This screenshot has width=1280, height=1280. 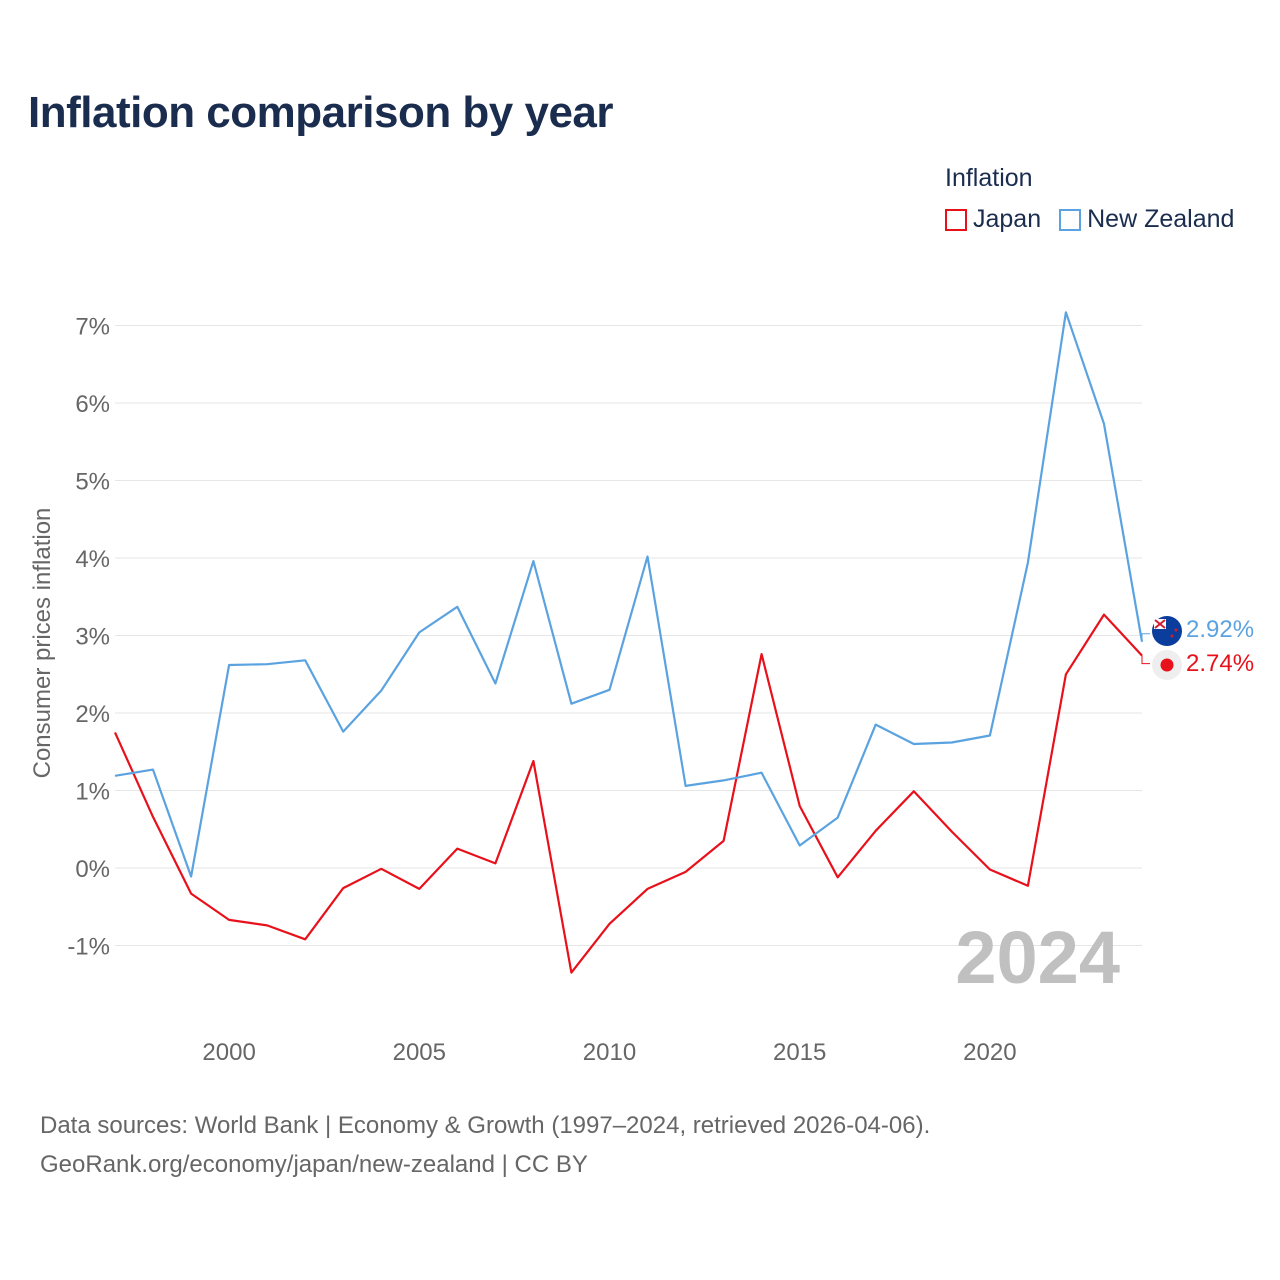 I want to click on y-tick-label: 0%, so click(x=92, y=869).